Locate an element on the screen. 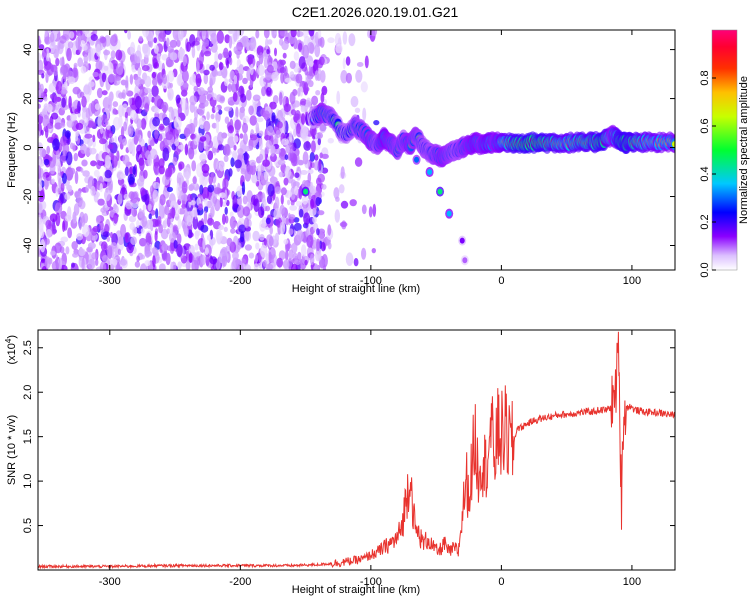 The width and height of the screenshot is (750, 600). spectrogram-xtick-label: 0 is located at coordinates (501, 281).